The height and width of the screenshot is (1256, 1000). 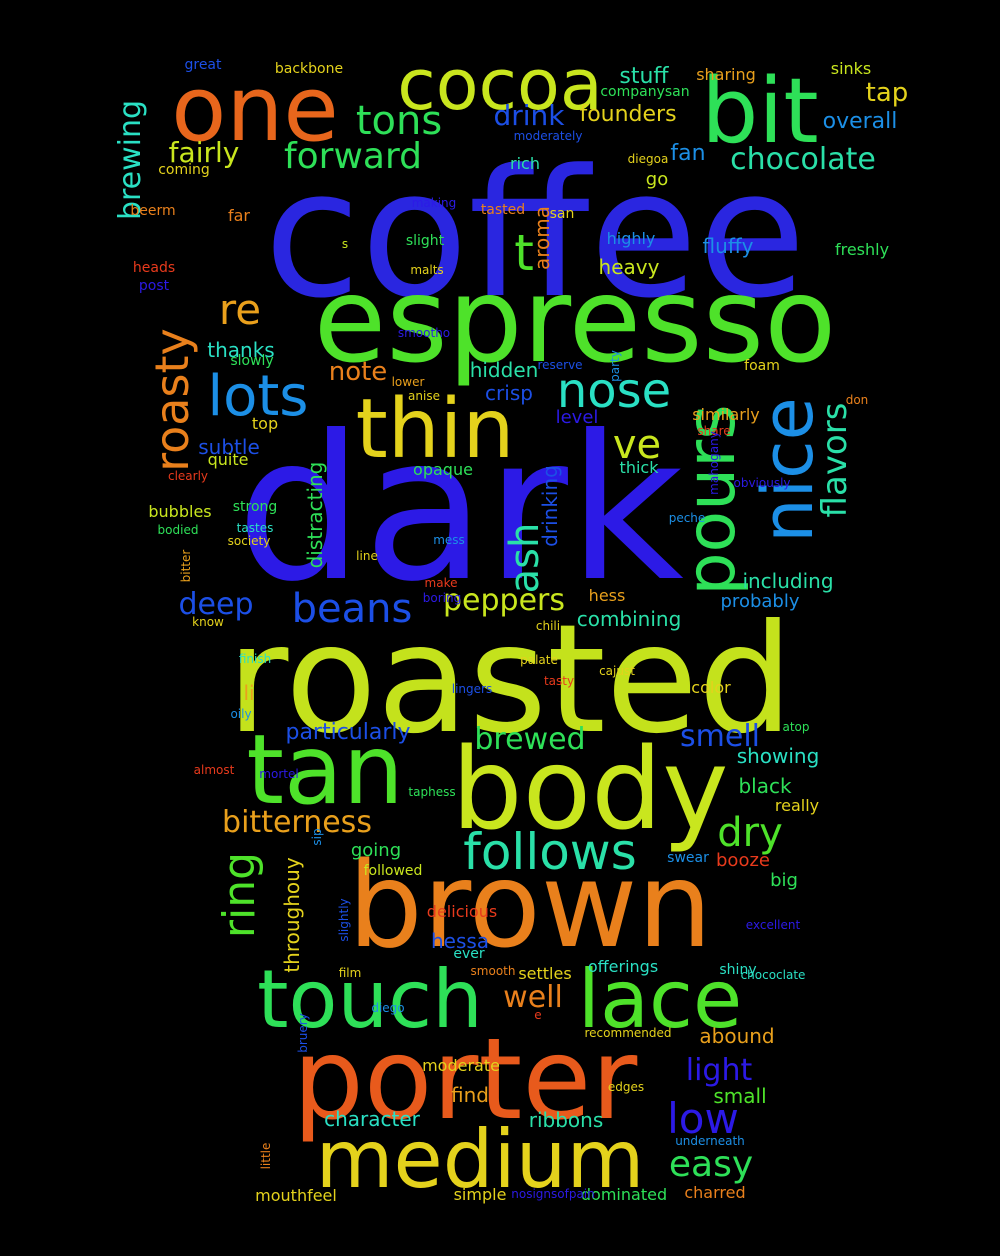 I want to click on word-big: big, so click(x=784, y=880).